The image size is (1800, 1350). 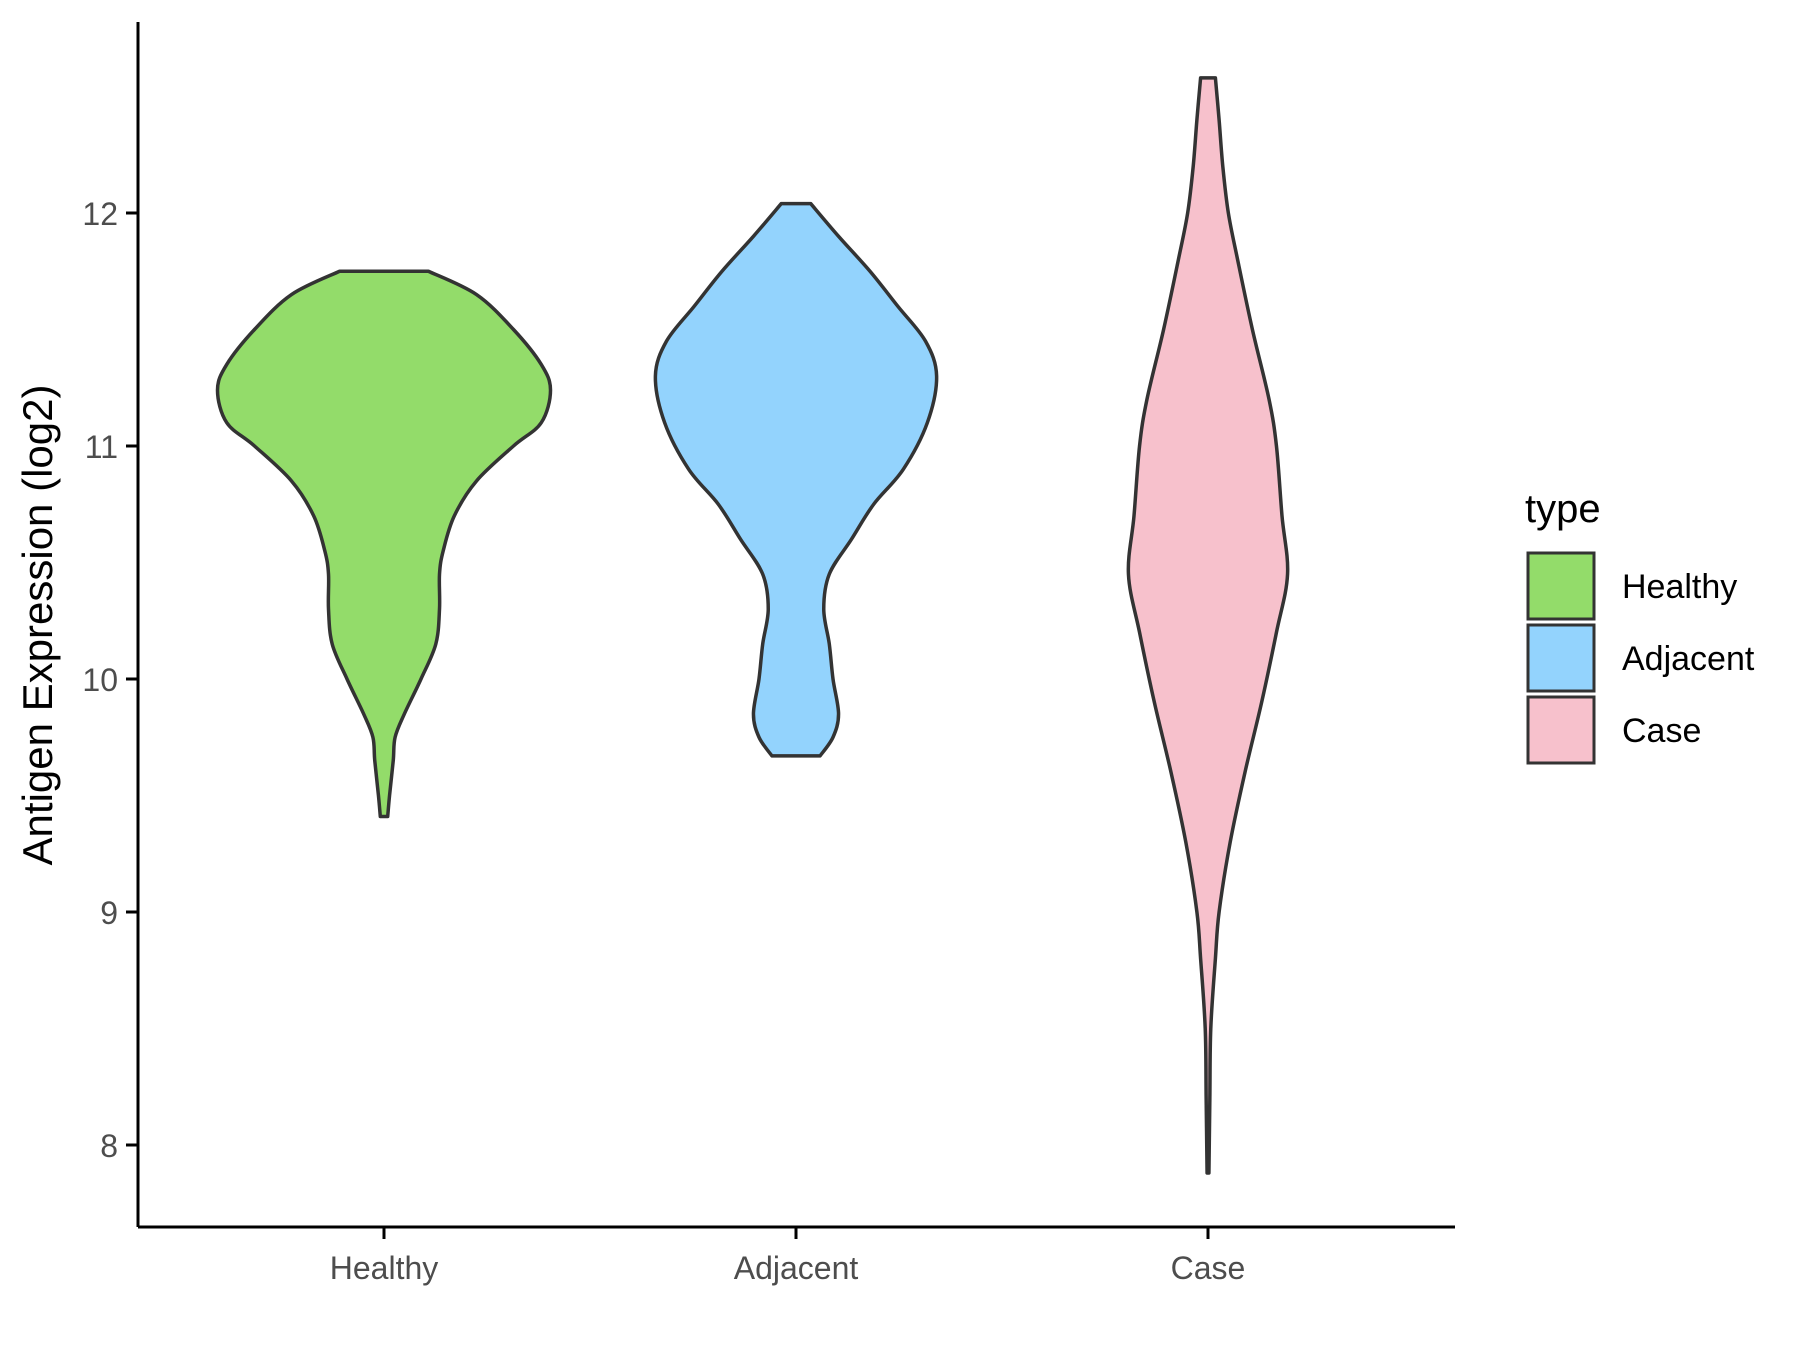 What do you see at coordinates (1561, 586) in the screenshot?
I see `legend-swatch-healthy` at bounding box center [1561, 586].